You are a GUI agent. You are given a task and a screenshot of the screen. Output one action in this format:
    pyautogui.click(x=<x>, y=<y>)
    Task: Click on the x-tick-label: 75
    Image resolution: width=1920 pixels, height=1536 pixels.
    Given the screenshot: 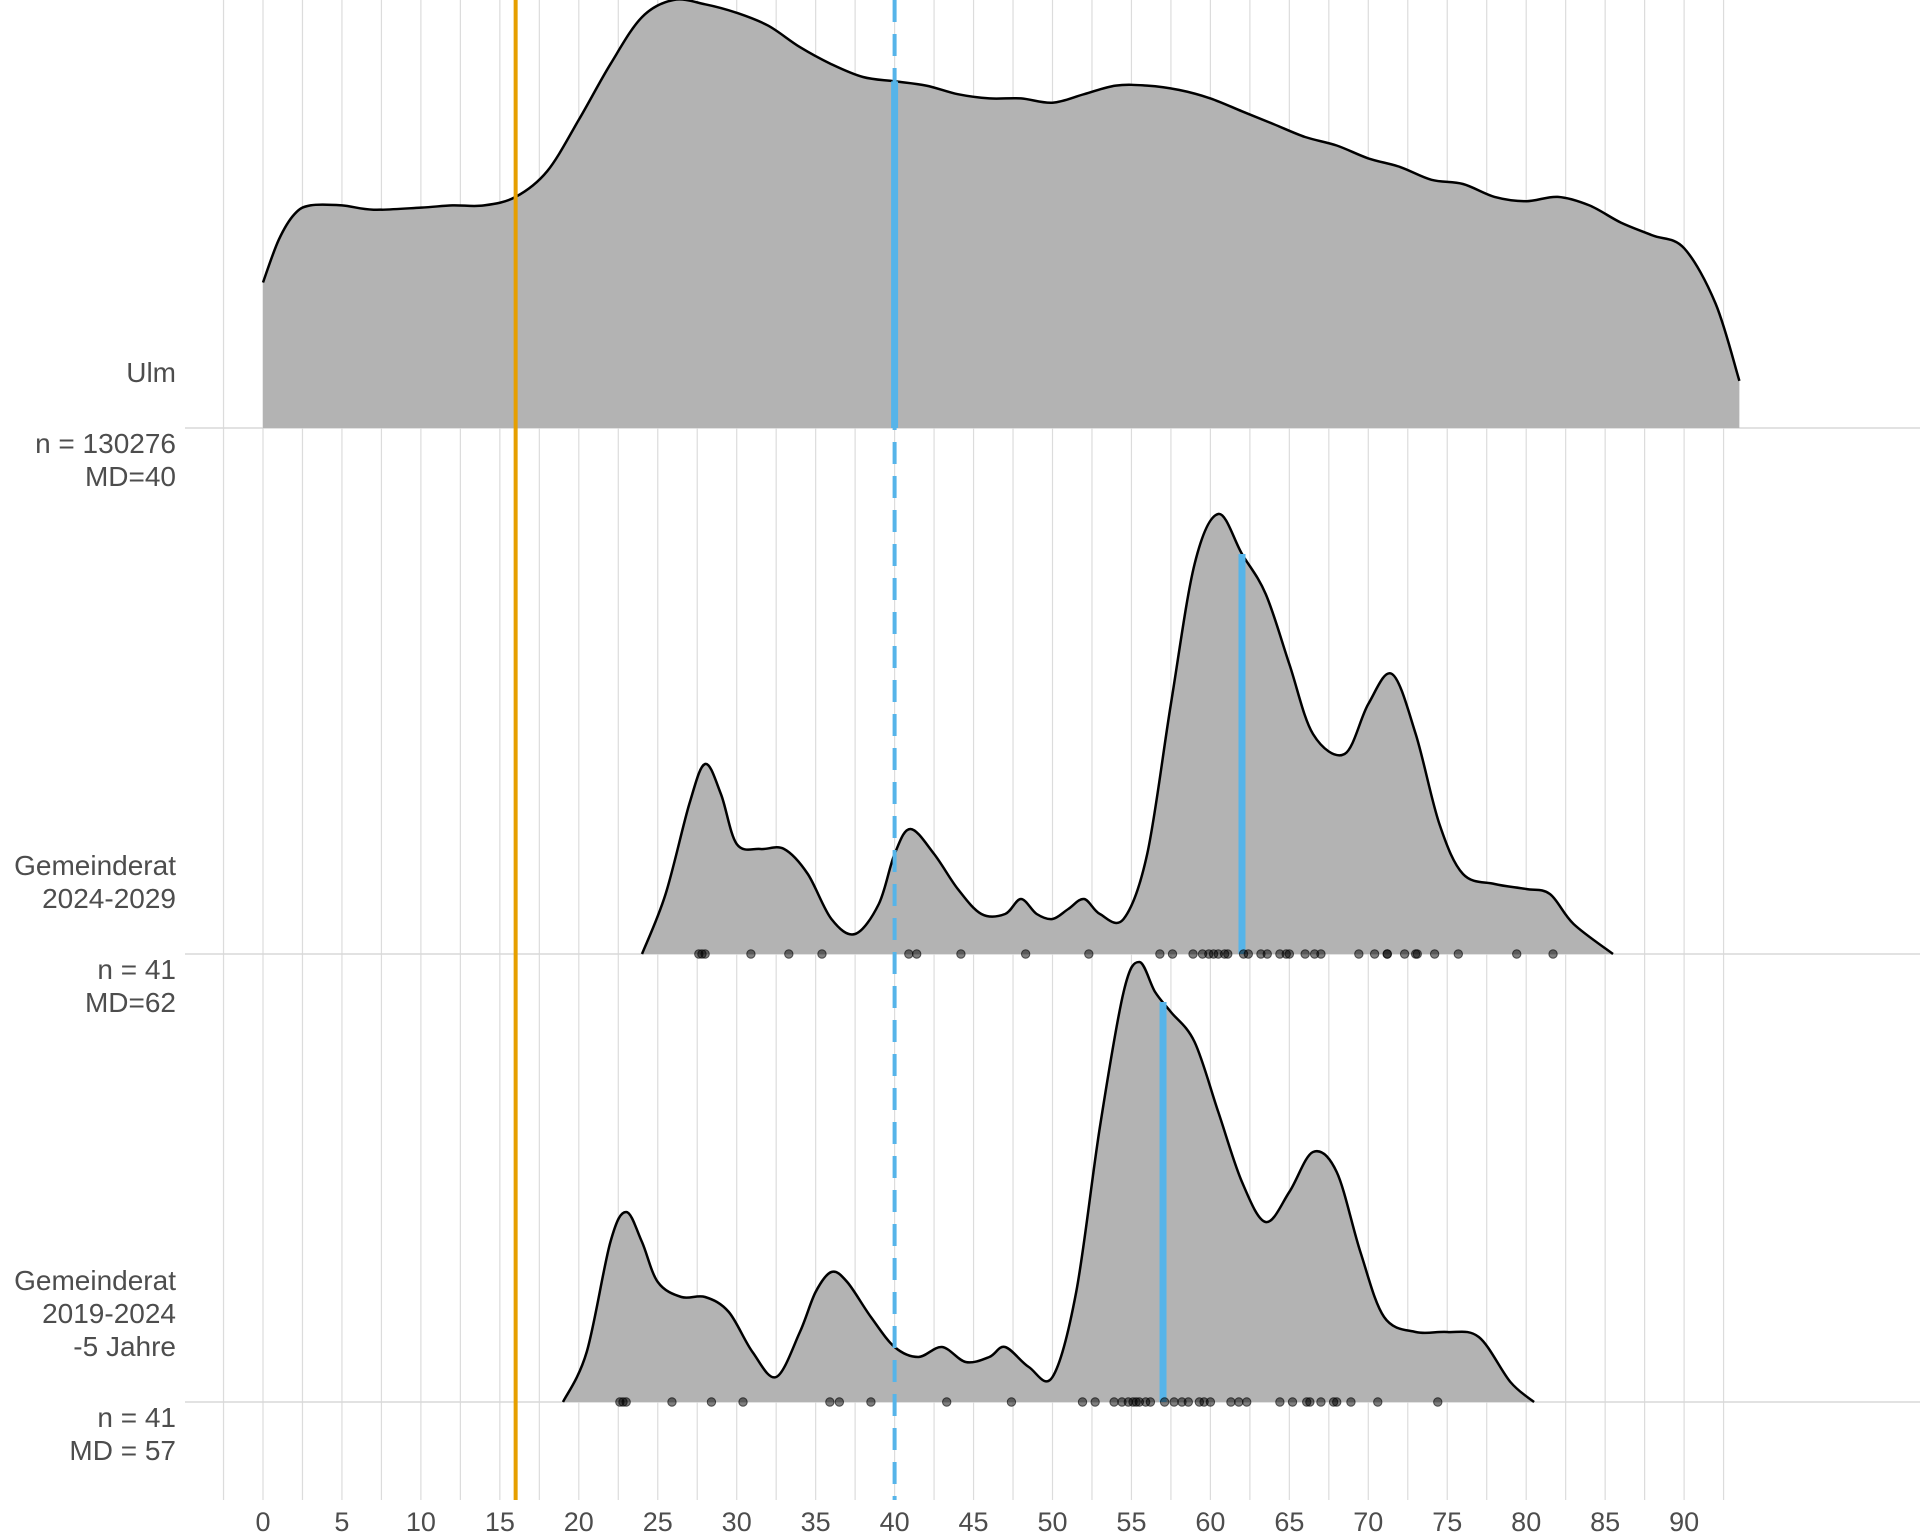 What is the action you would take?
    pyautogui.click(x=1447, y=1521)
    